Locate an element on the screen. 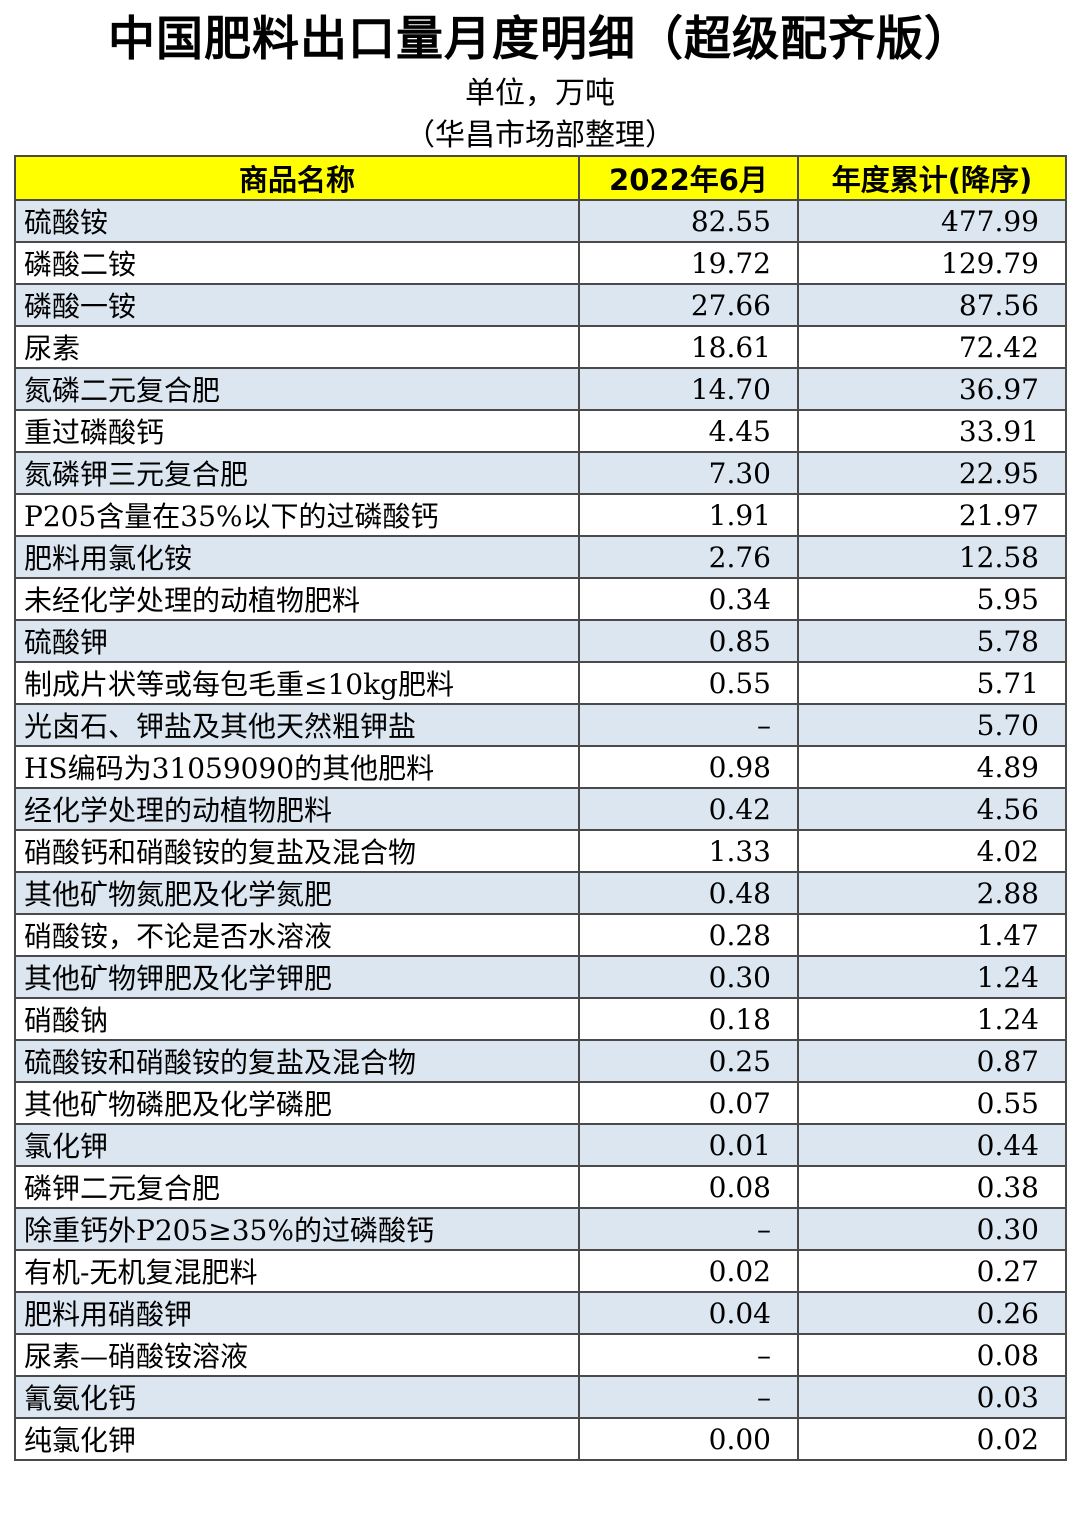 The image size is (1080, 1517). table-row: 氰氨化钙 –0.03 is located at coordinates (540, 1397).